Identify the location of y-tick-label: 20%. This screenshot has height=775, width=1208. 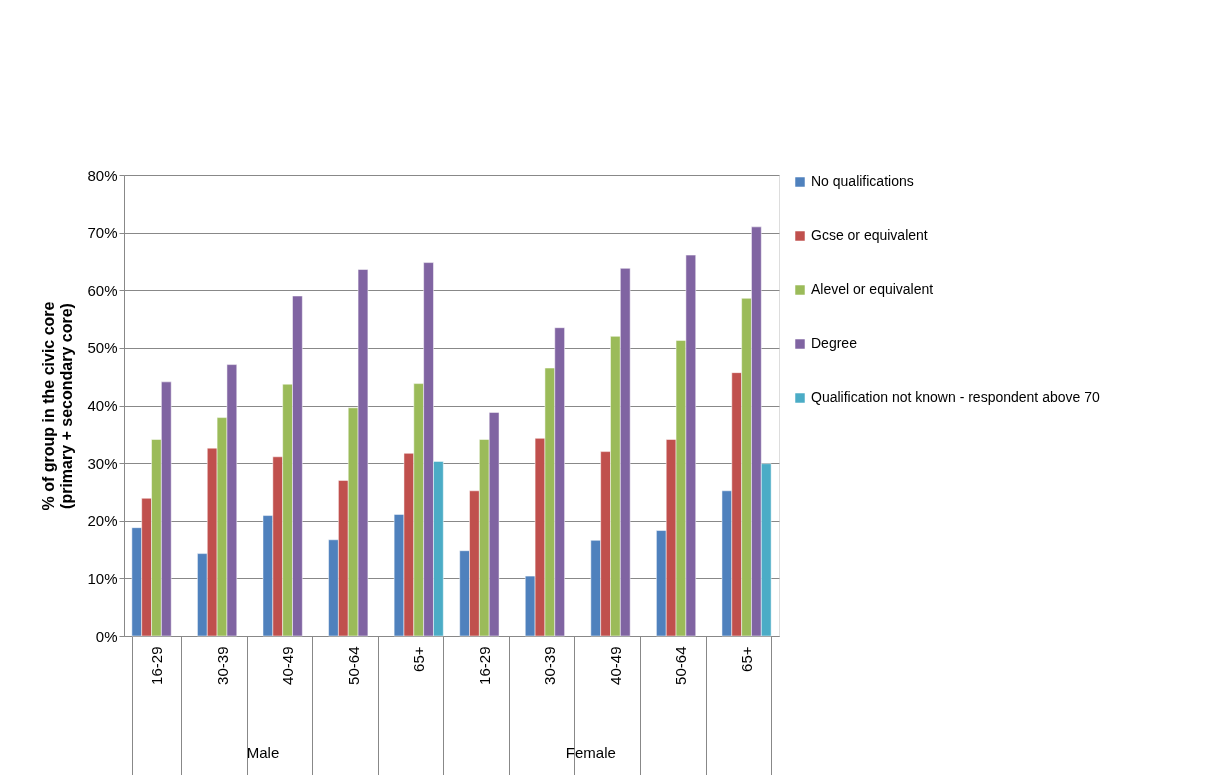
(102, 521).